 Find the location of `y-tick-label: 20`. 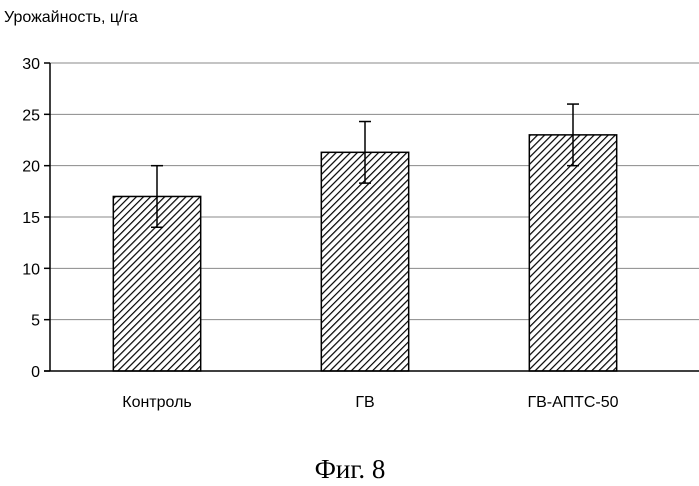

y-tick-label: 20 is located at coordinates (31, 167).